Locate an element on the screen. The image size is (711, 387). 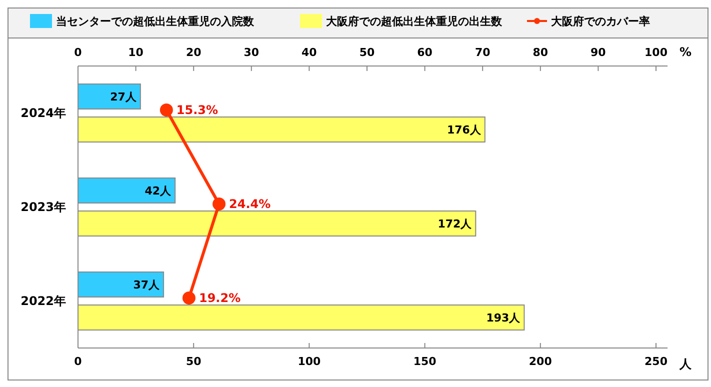
data-label: 27人 is located at coordinates (124, 97).